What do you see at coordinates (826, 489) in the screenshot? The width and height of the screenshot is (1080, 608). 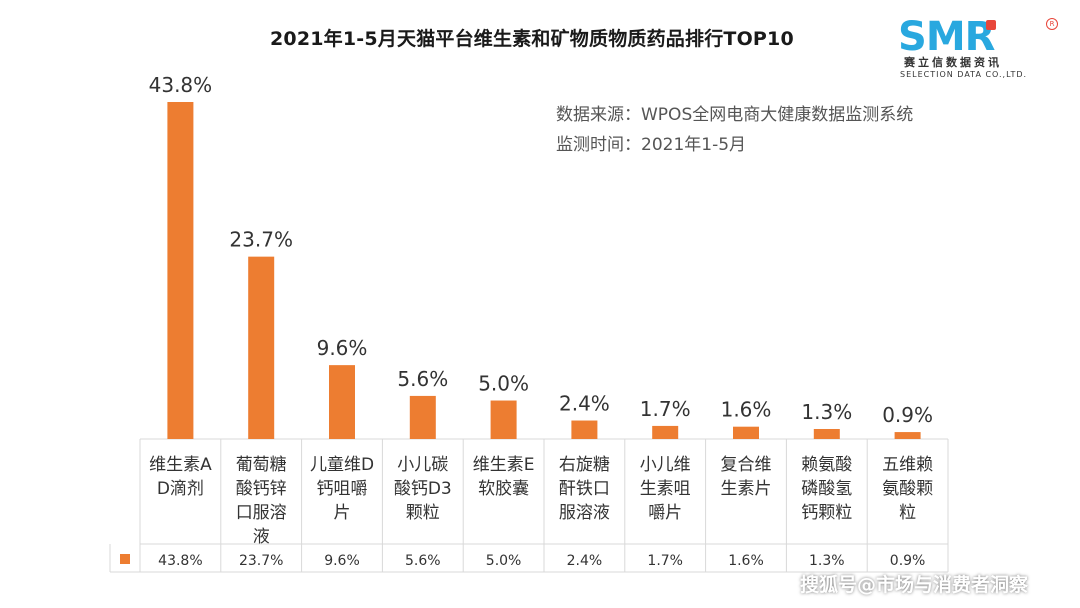 I see `category-label: 赖氨酸磷酸氢钙颗粒` at bounding box center [826, 489].